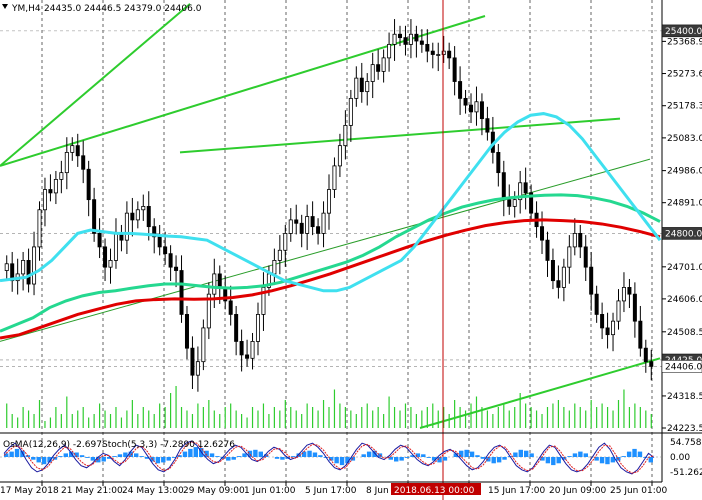 This screenshot has width=702, height=500. I want to click on price-tag-label: 25400.0, so click(683, 32).